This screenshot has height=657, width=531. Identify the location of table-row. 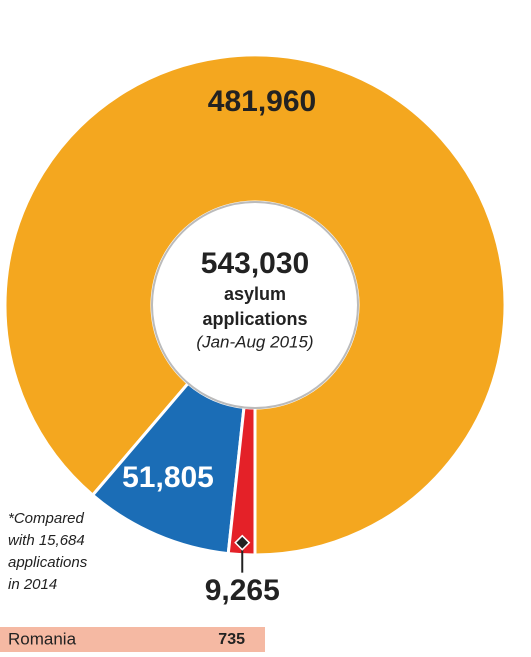
(132, 639).